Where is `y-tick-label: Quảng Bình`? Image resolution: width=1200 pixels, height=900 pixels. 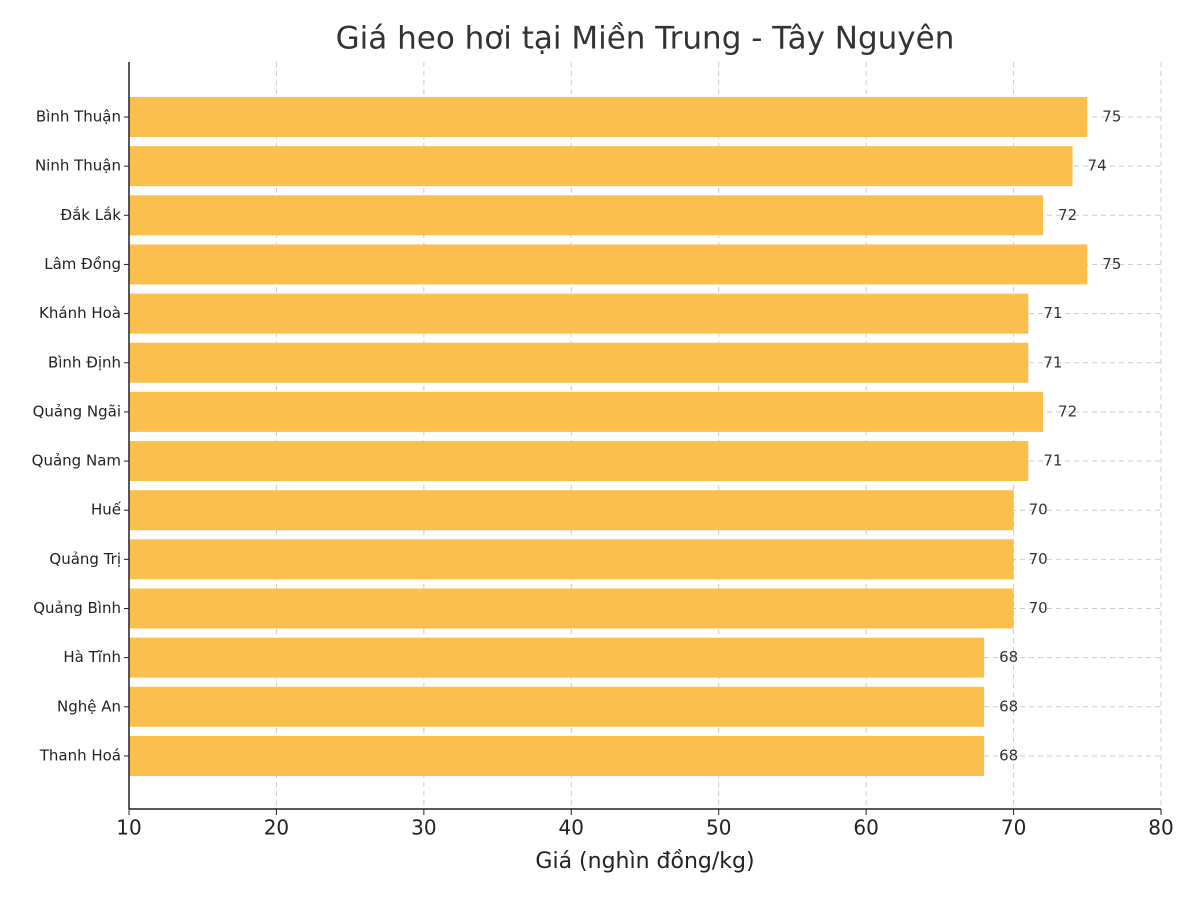
y-tick-label: Quảng Bình is located at coordinates (77, 608).